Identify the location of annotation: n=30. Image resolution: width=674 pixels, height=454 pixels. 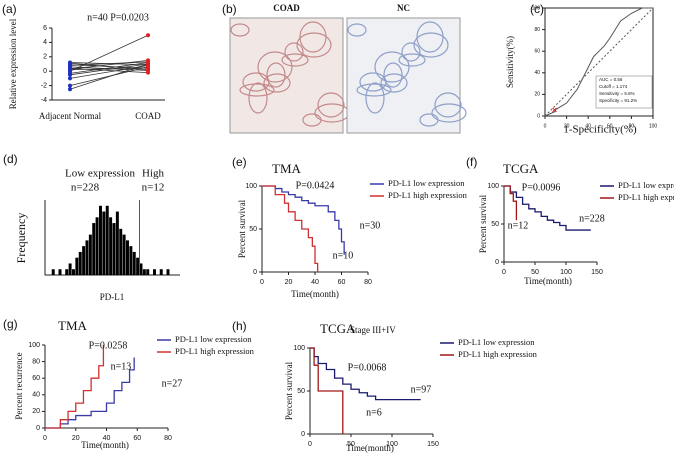
(370, 225).